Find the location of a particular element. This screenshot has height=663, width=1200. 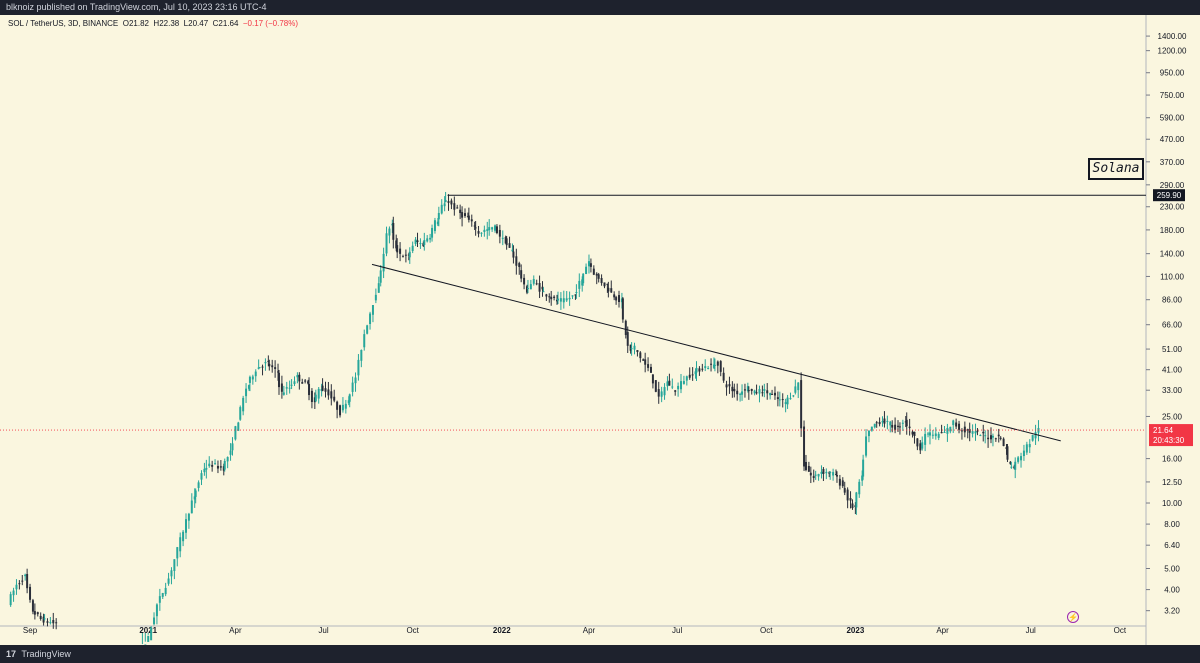

y-tick-label: 6.40 is located at coordinates (1172, 545).